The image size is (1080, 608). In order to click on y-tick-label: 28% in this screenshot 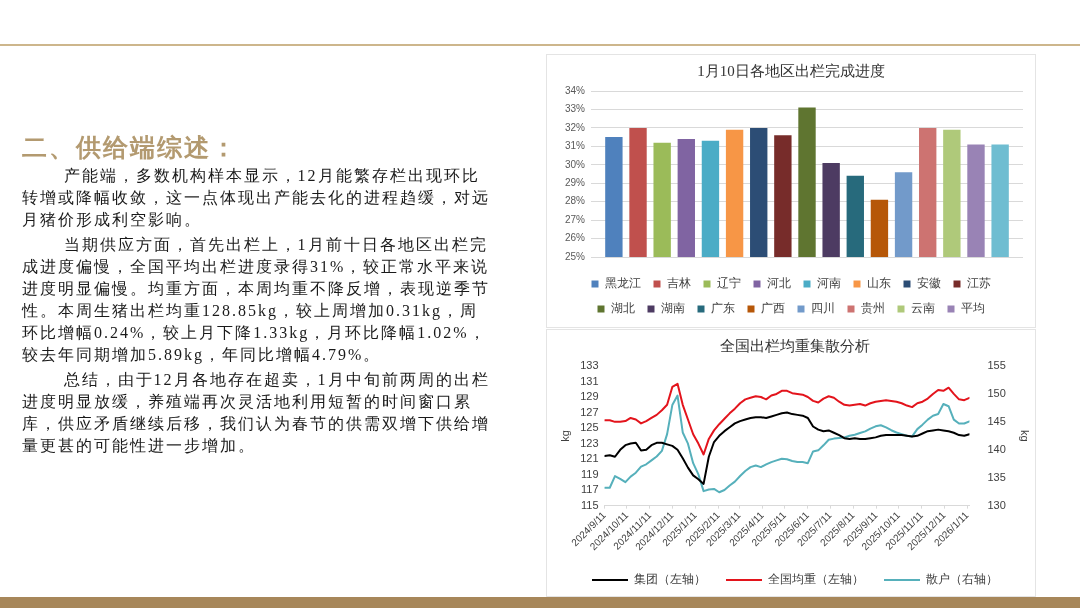, I will do `click(575, 201)`.